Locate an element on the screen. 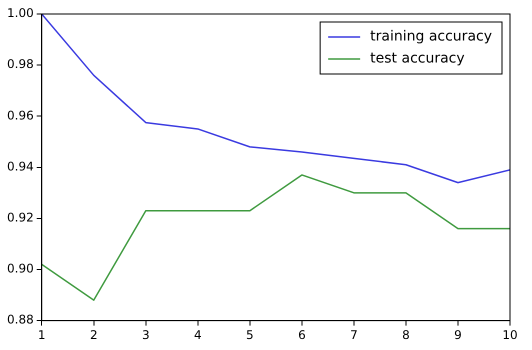 This screenshot has width=532, height=350. y-tick-label: 0.96 is located at coordinates (20, 115).